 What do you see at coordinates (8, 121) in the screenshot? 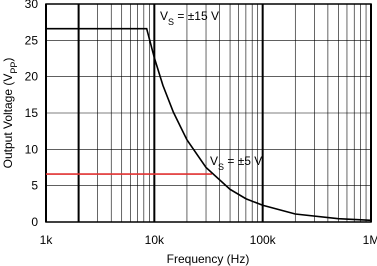
I see `y-axis-title-part: Output Voltage (V` at bounding box center [8, 121].